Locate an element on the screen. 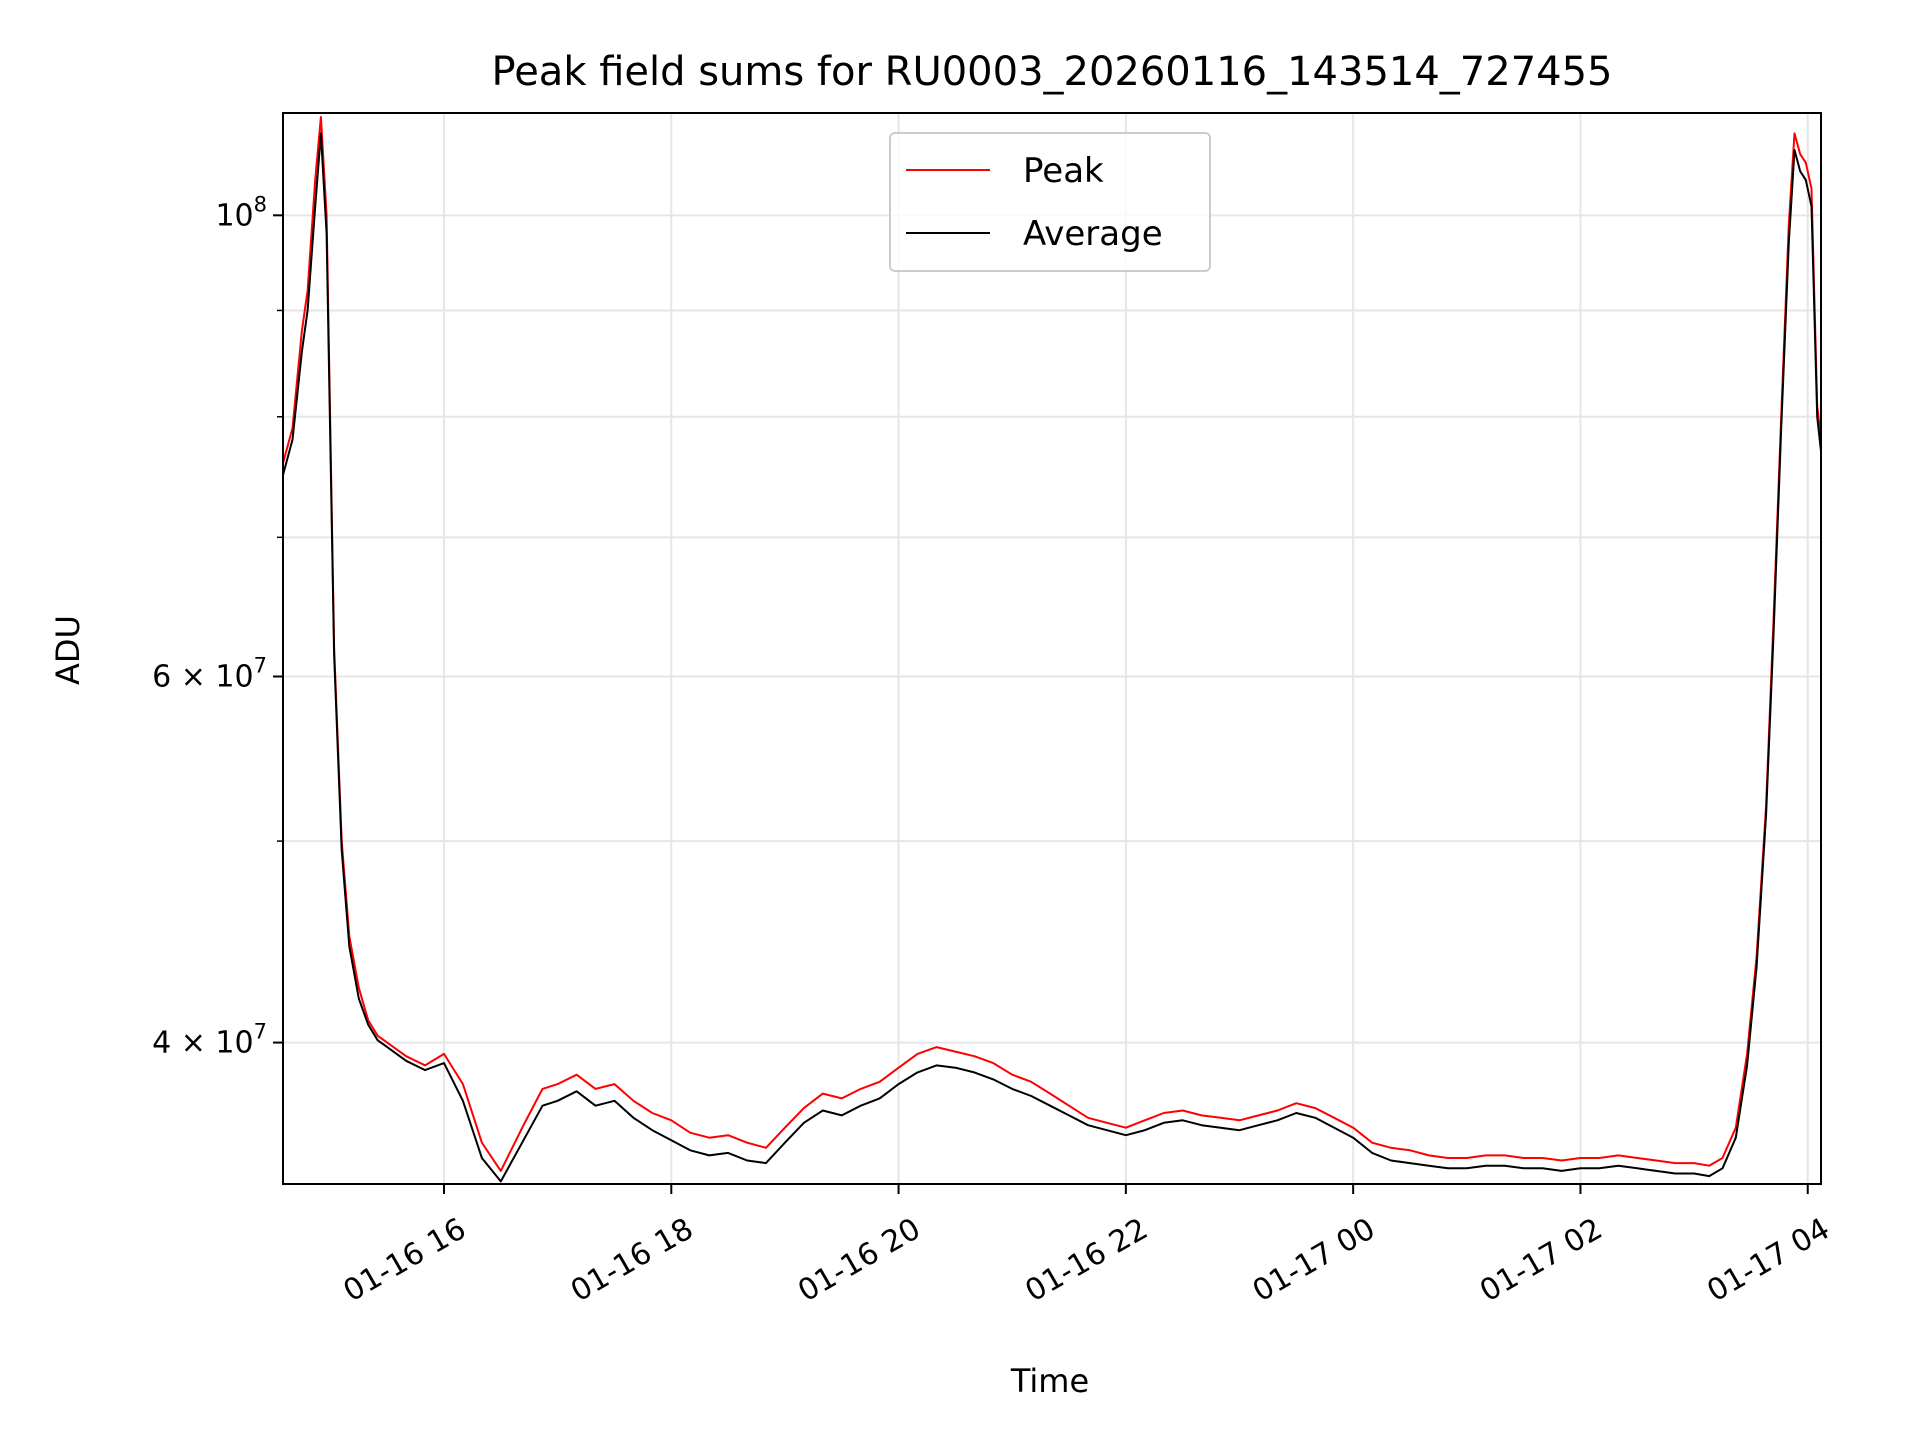 Image resolution: width=1920 pixels, height=1440 pixels. legend-label-average: Average is located at coordinates (1093, 234).